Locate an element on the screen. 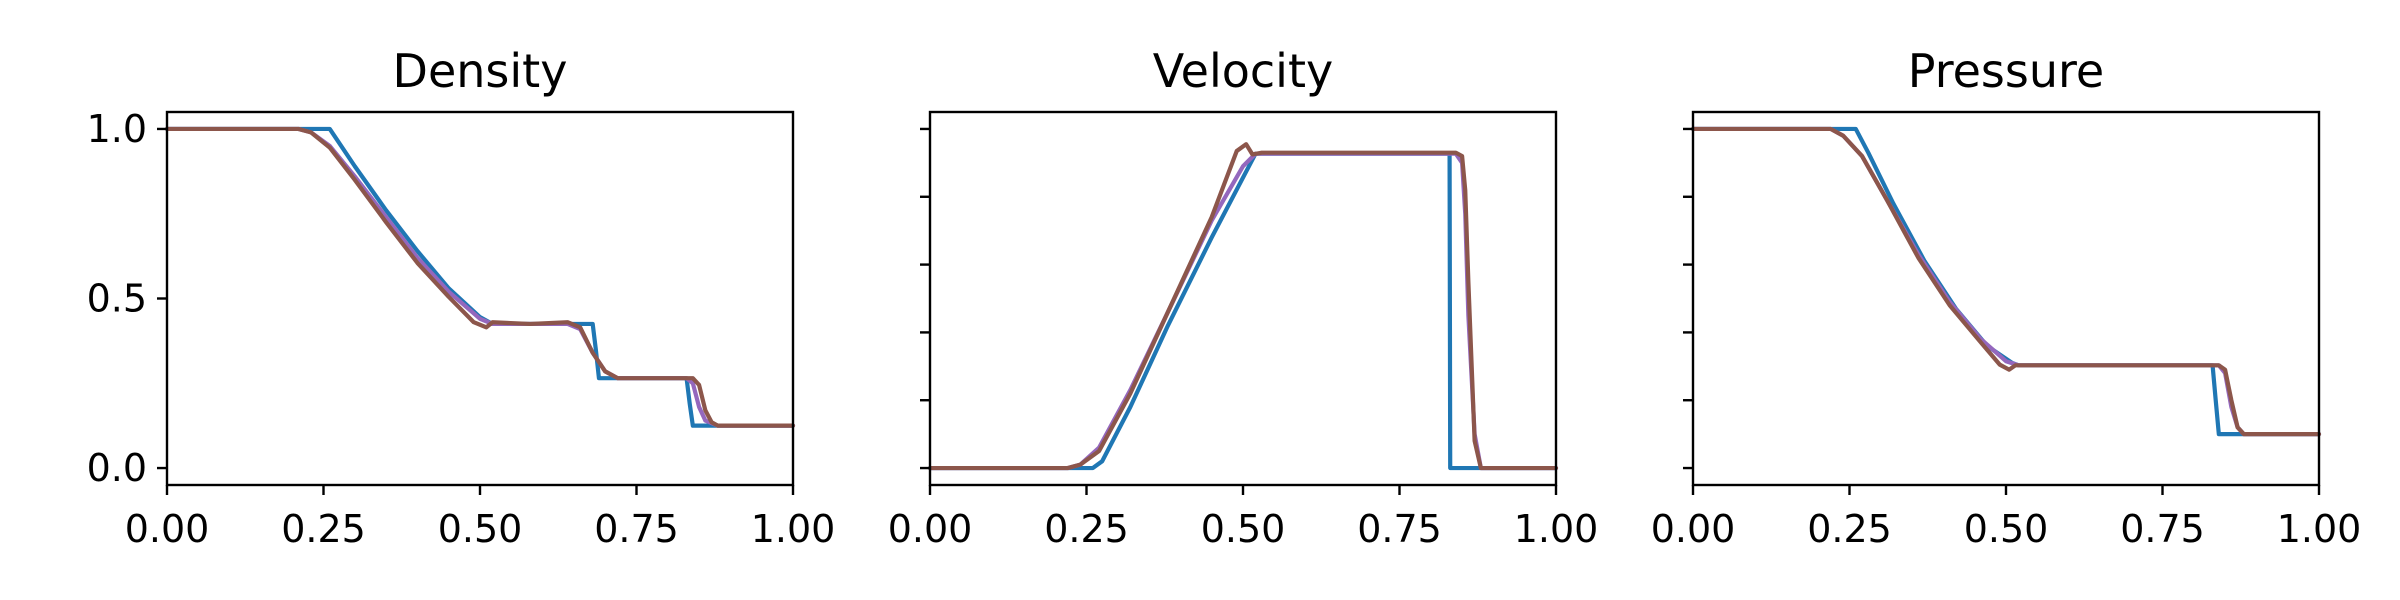 This screenshot has width=2400, height=600. density-x-tick-label: 0.75 is located at coordinates (636, 529).